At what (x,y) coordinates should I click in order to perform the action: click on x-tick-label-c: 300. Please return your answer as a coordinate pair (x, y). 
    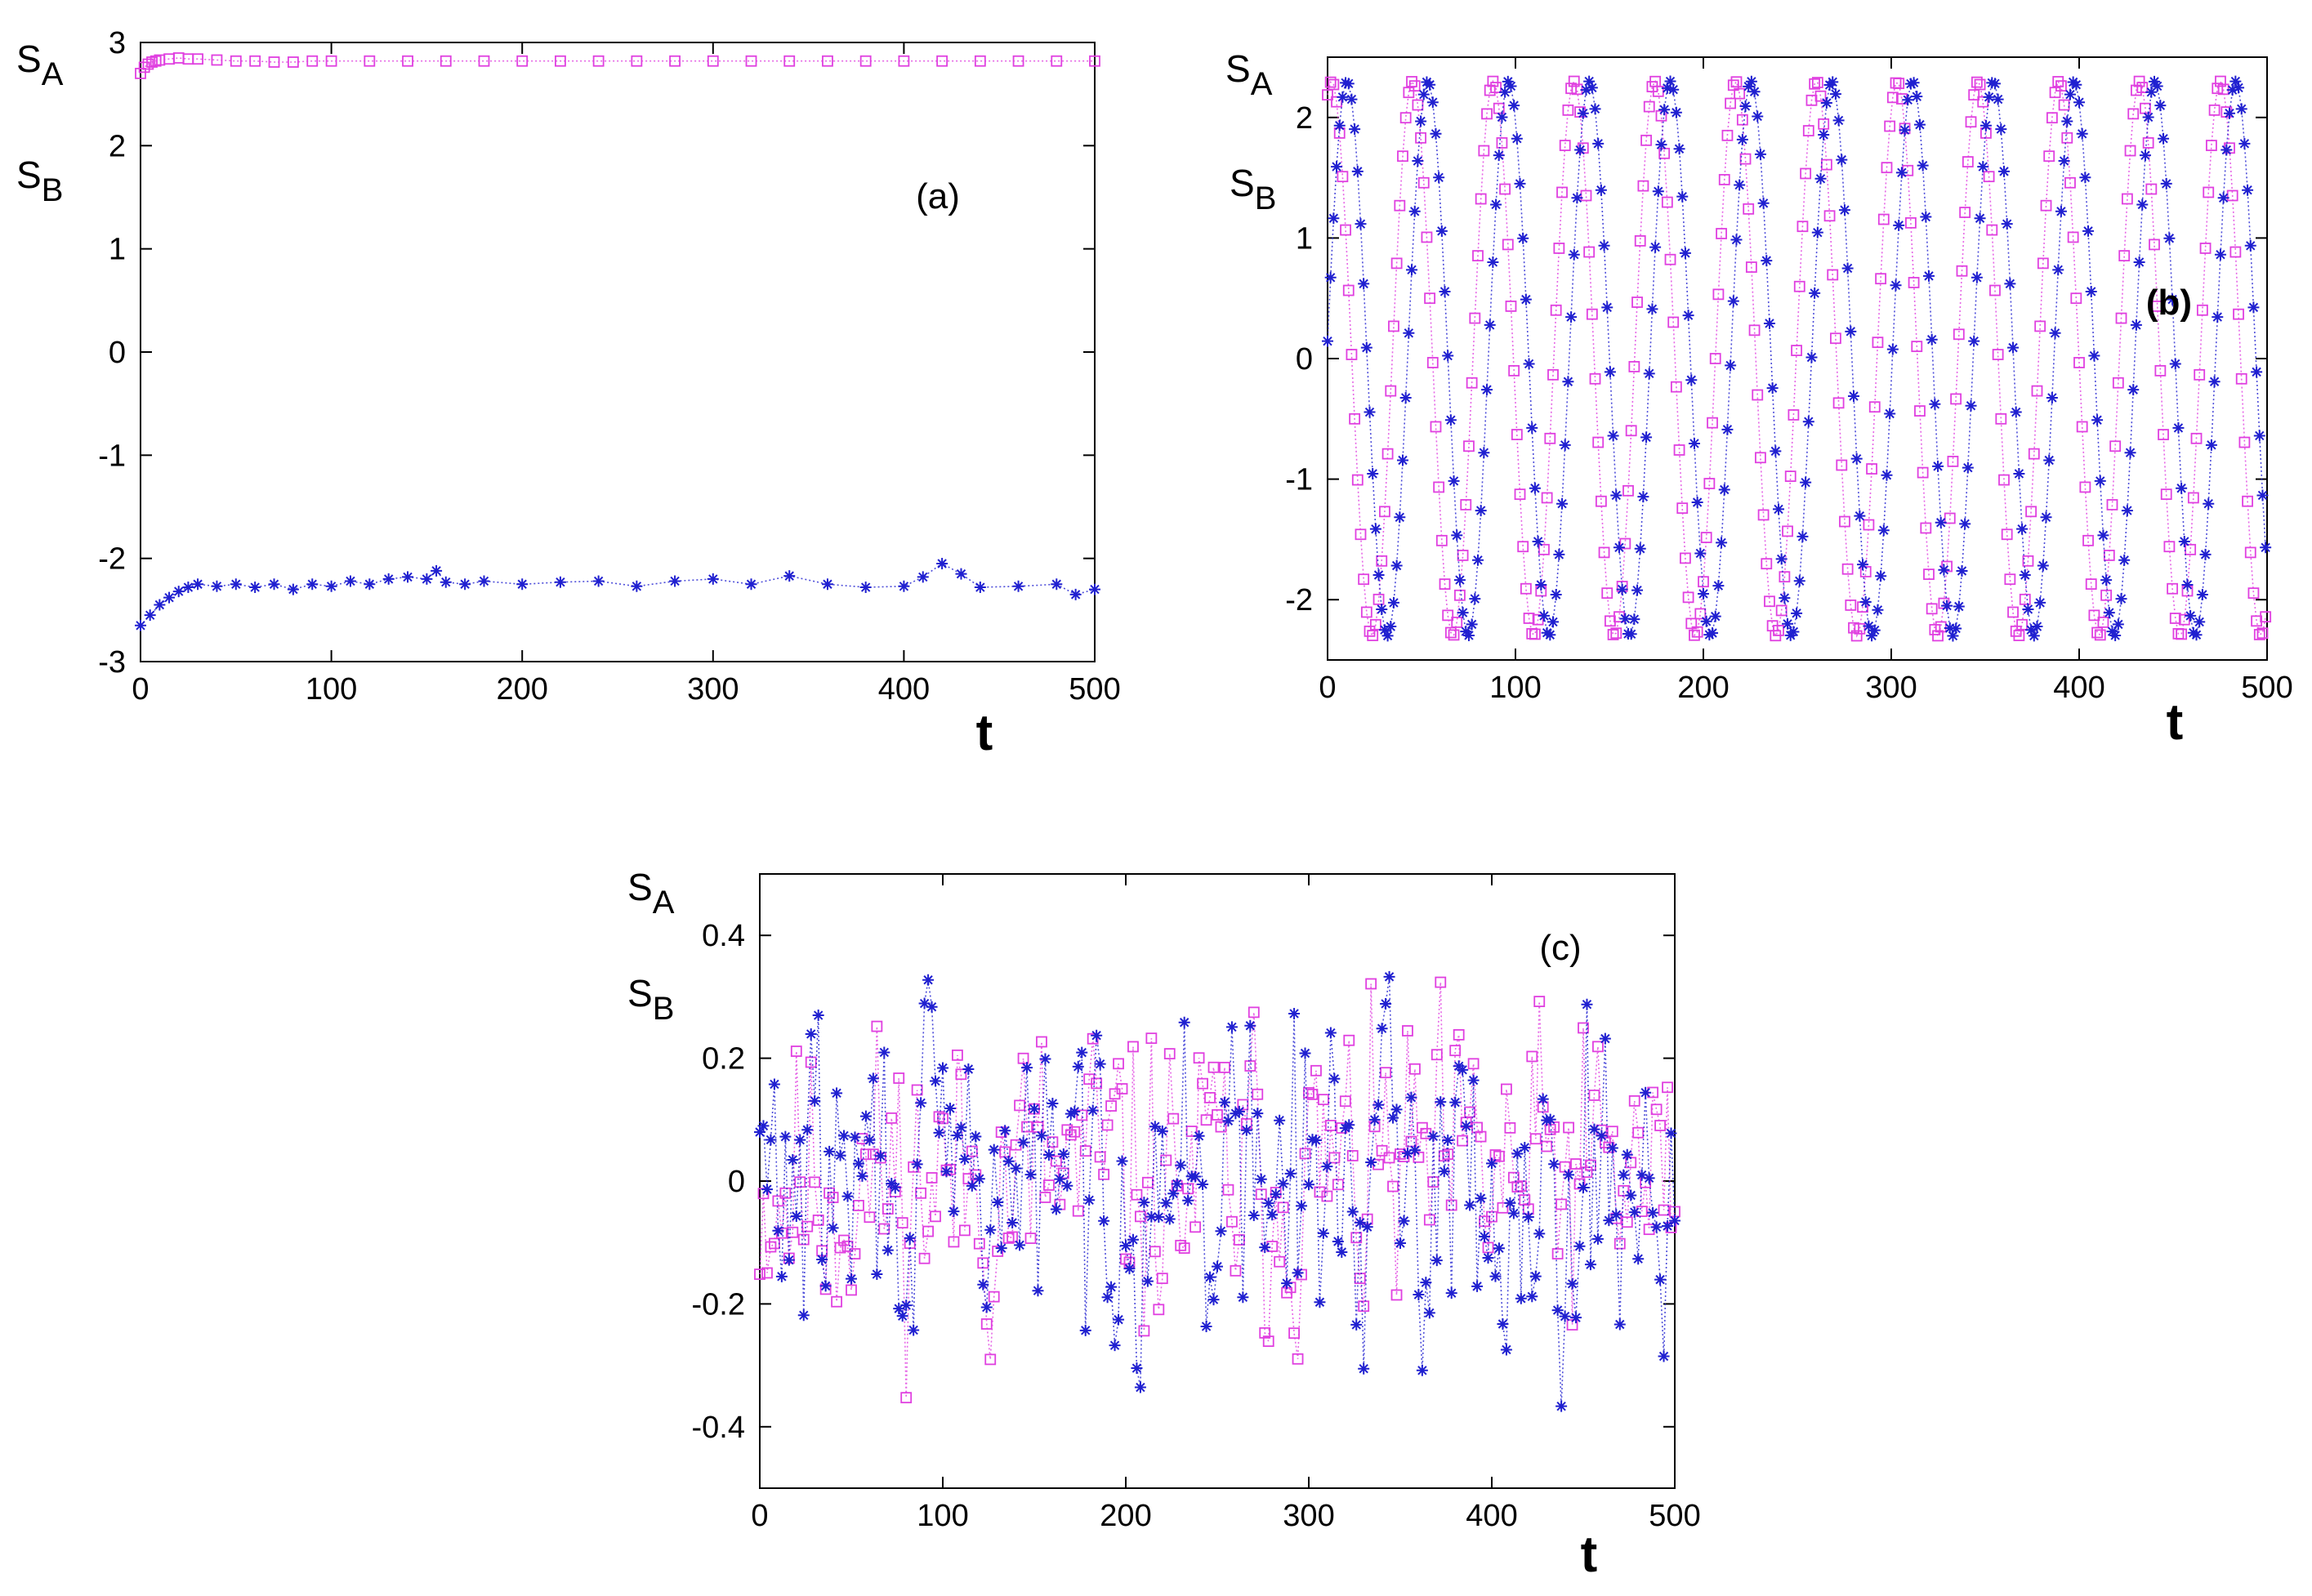
    Looking at the image, I should click on (1308, 1516).